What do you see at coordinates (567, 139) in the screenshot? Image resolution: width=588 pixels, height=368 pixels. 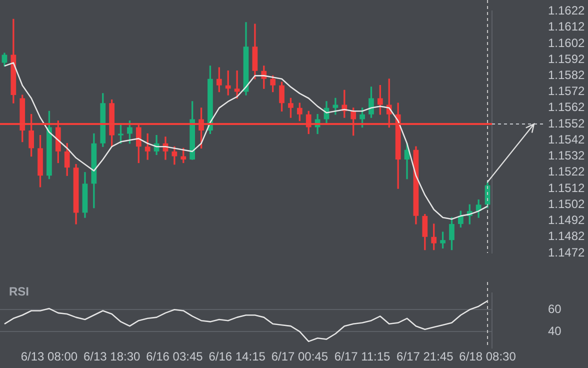 I see `y-tick-label: 1.1542` at bounding box center [567, 139].